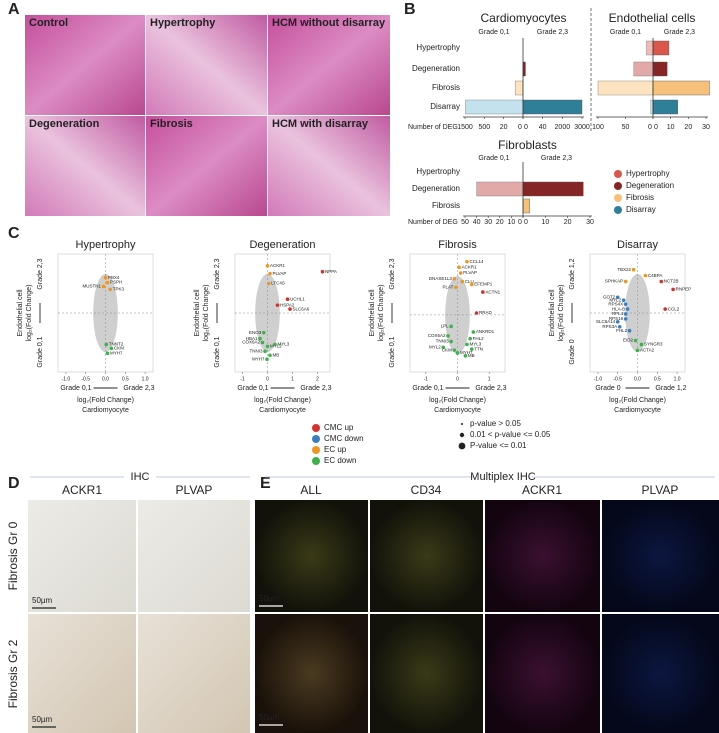  Describe the element at coordinates (20, 313) in the screenshot. I see `axis-label: Endothelial cell` at that location.